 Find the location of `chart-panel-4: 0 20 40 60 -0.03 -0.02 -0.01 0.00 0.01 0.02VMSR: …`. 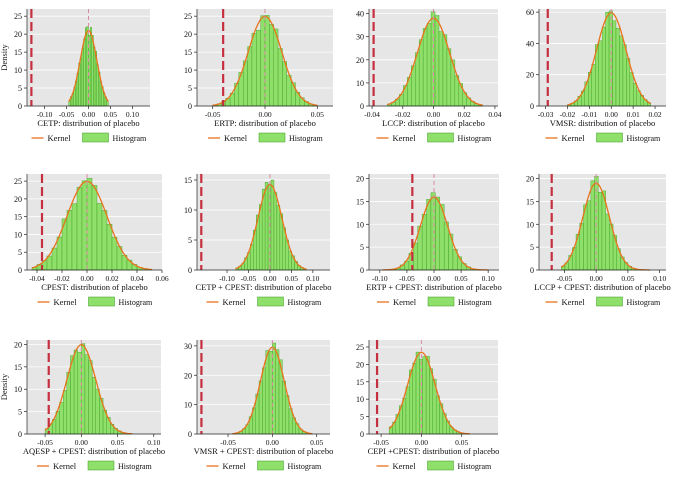

chart-panel-4: 0 20 40 60 -0.03 -0.02 -0.01 0.00 0.01 0.02VMSR: … is located at coordinates (596, 75).